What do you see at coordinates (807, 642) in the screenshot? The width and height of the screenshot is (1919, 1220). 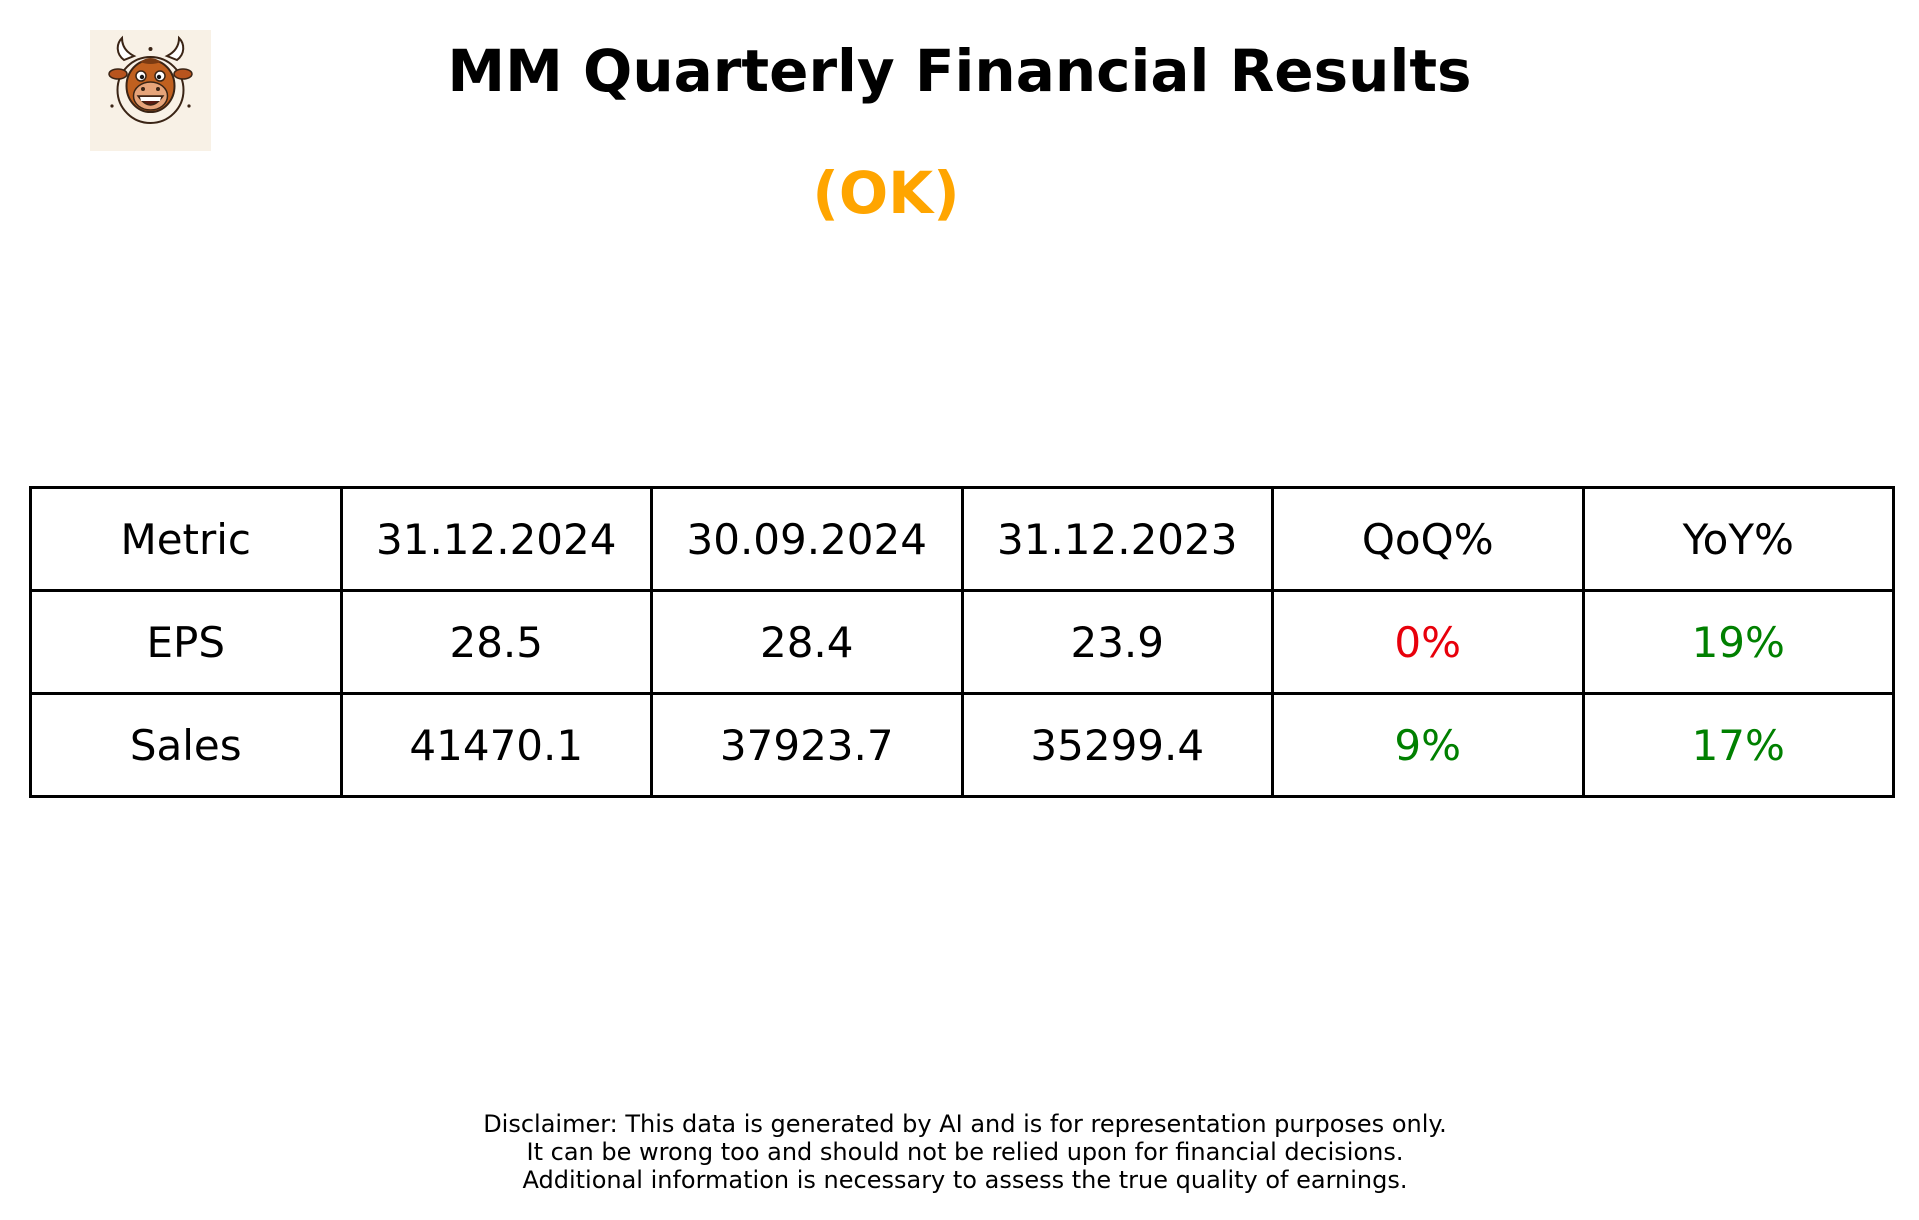 I see `table-cell: 28.4` at bounding box center [807, 642].